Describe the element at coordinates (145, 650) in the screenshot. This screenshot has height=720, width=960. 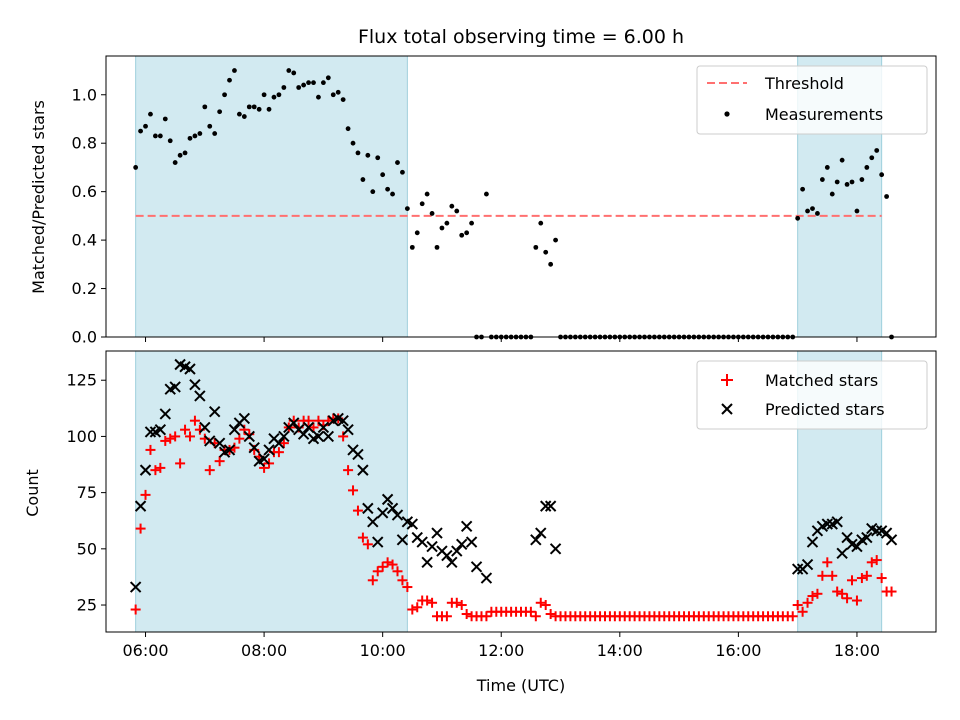
I see `x-tick-label: 06:00` at that location.